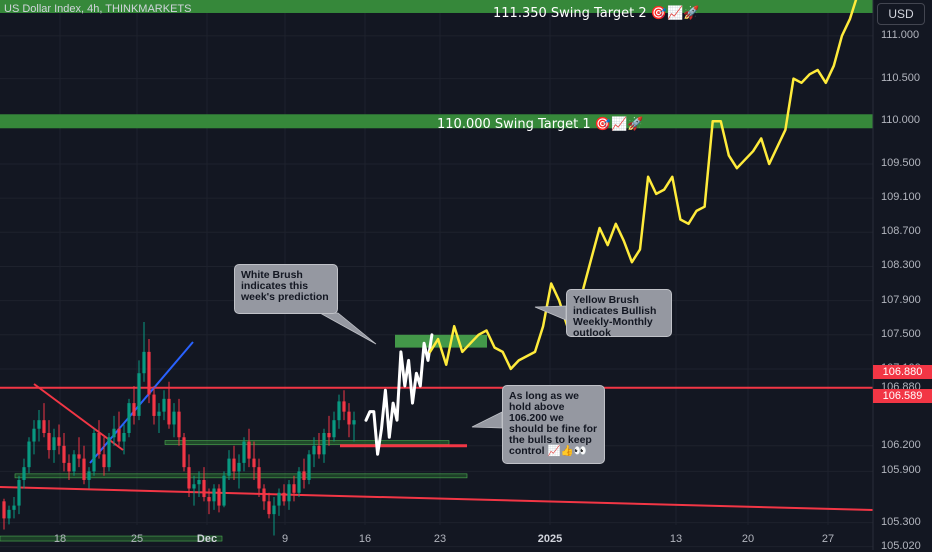 This screenshot has height=552, width=932. I want to click on target-2-label: 111.350 Swing Target 2 🎯📈🚀, so click(596, 13).